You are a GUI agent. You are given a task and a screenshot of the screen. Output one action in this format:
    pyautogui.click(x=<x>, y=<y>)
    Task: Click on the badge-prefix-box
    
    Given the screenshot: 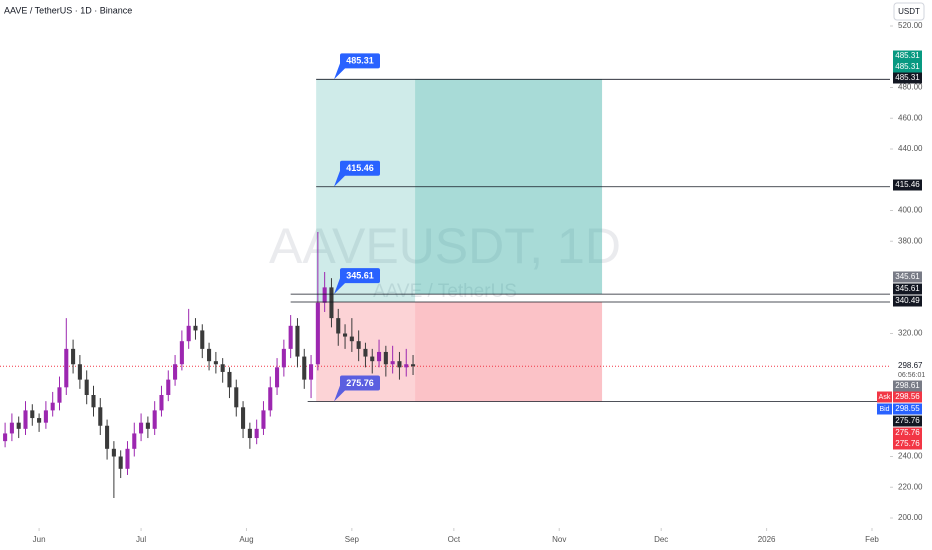 What is the action you would take?
    pyautogui.click(x=884, y=397)
    